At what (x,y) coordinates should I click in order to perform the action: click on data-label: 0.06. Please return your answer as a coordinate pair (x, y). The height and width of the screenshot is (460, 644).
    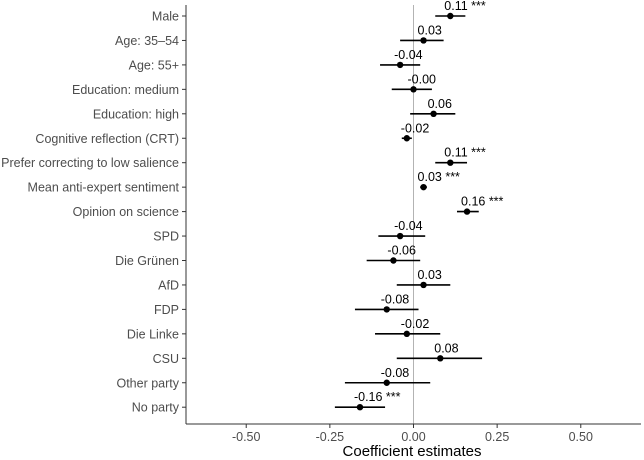
    Looking at the image, I should click on (440, 104).